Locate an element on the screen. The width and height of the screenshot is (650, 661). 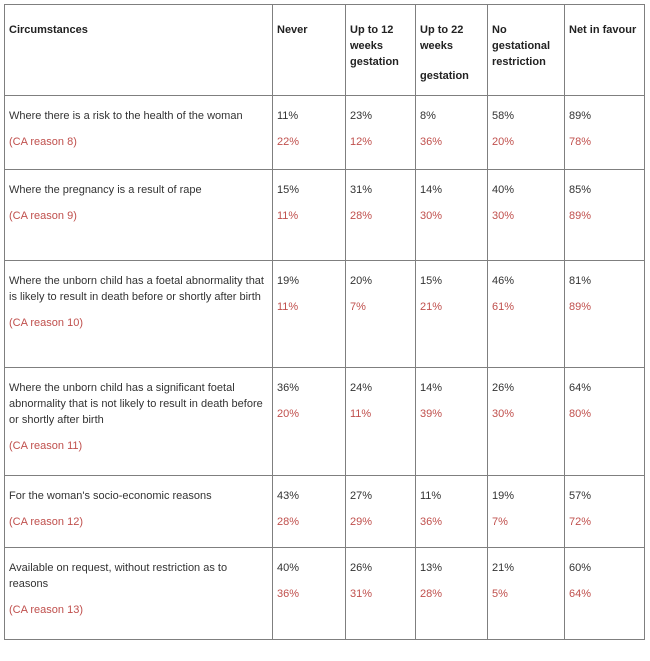
ca-value: 5% is located at coordinates (500, 594).